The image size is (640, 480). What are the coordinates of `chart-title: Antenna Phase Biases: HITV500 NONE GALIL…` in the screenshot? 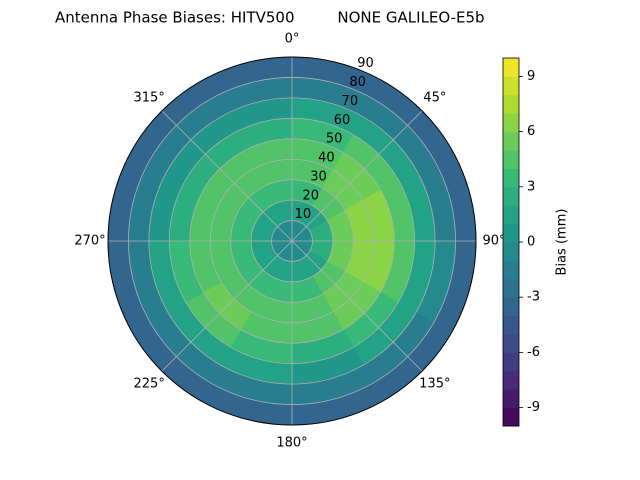 It's located at (270, 18).